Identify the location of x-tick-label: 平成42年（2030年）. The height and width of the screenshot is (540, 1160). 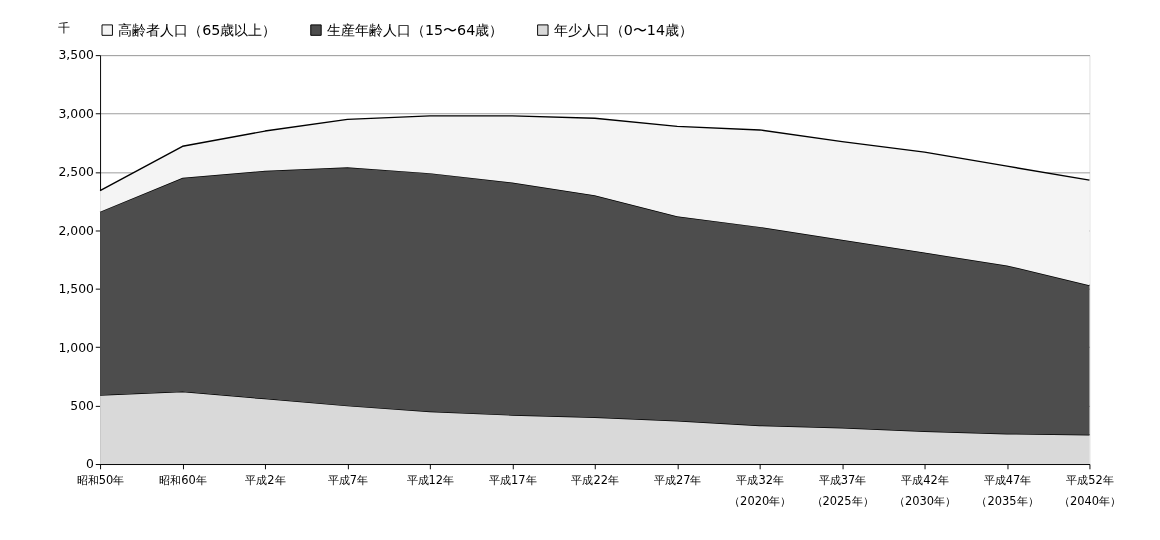
(925, 490).